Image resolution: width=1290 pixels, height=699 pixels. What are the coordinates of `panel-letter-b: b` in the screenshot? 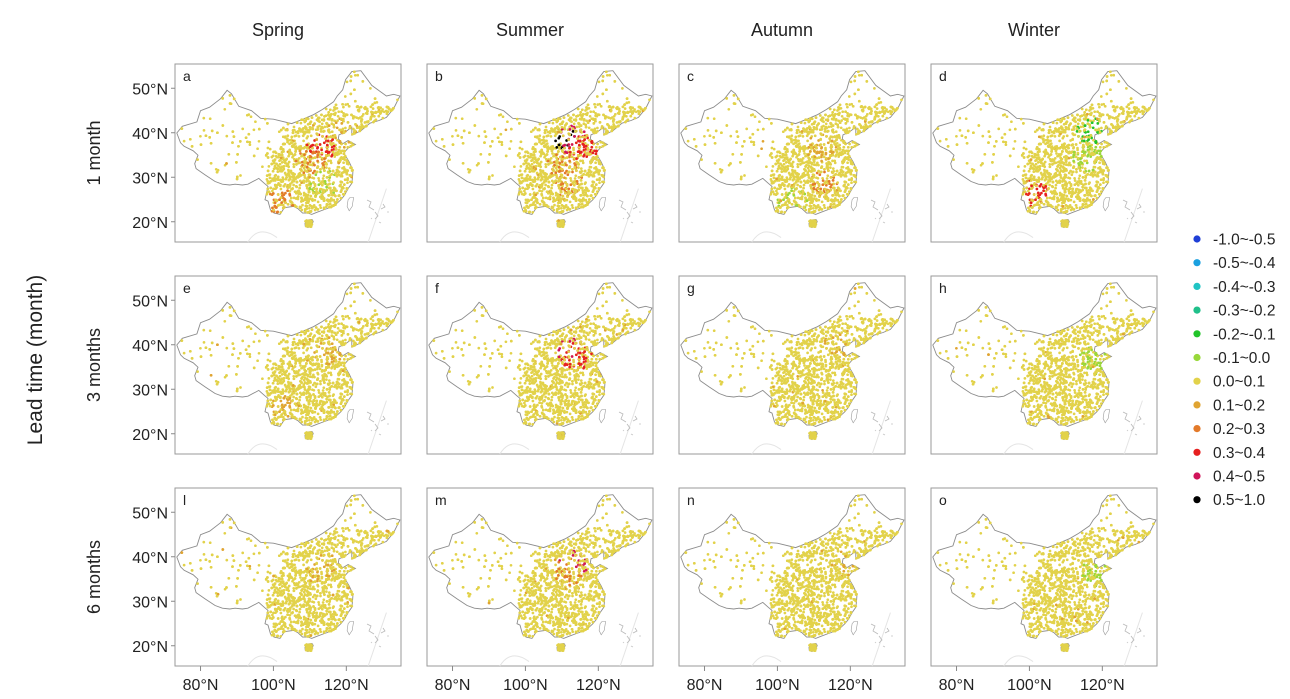 It's located at (439, 76).